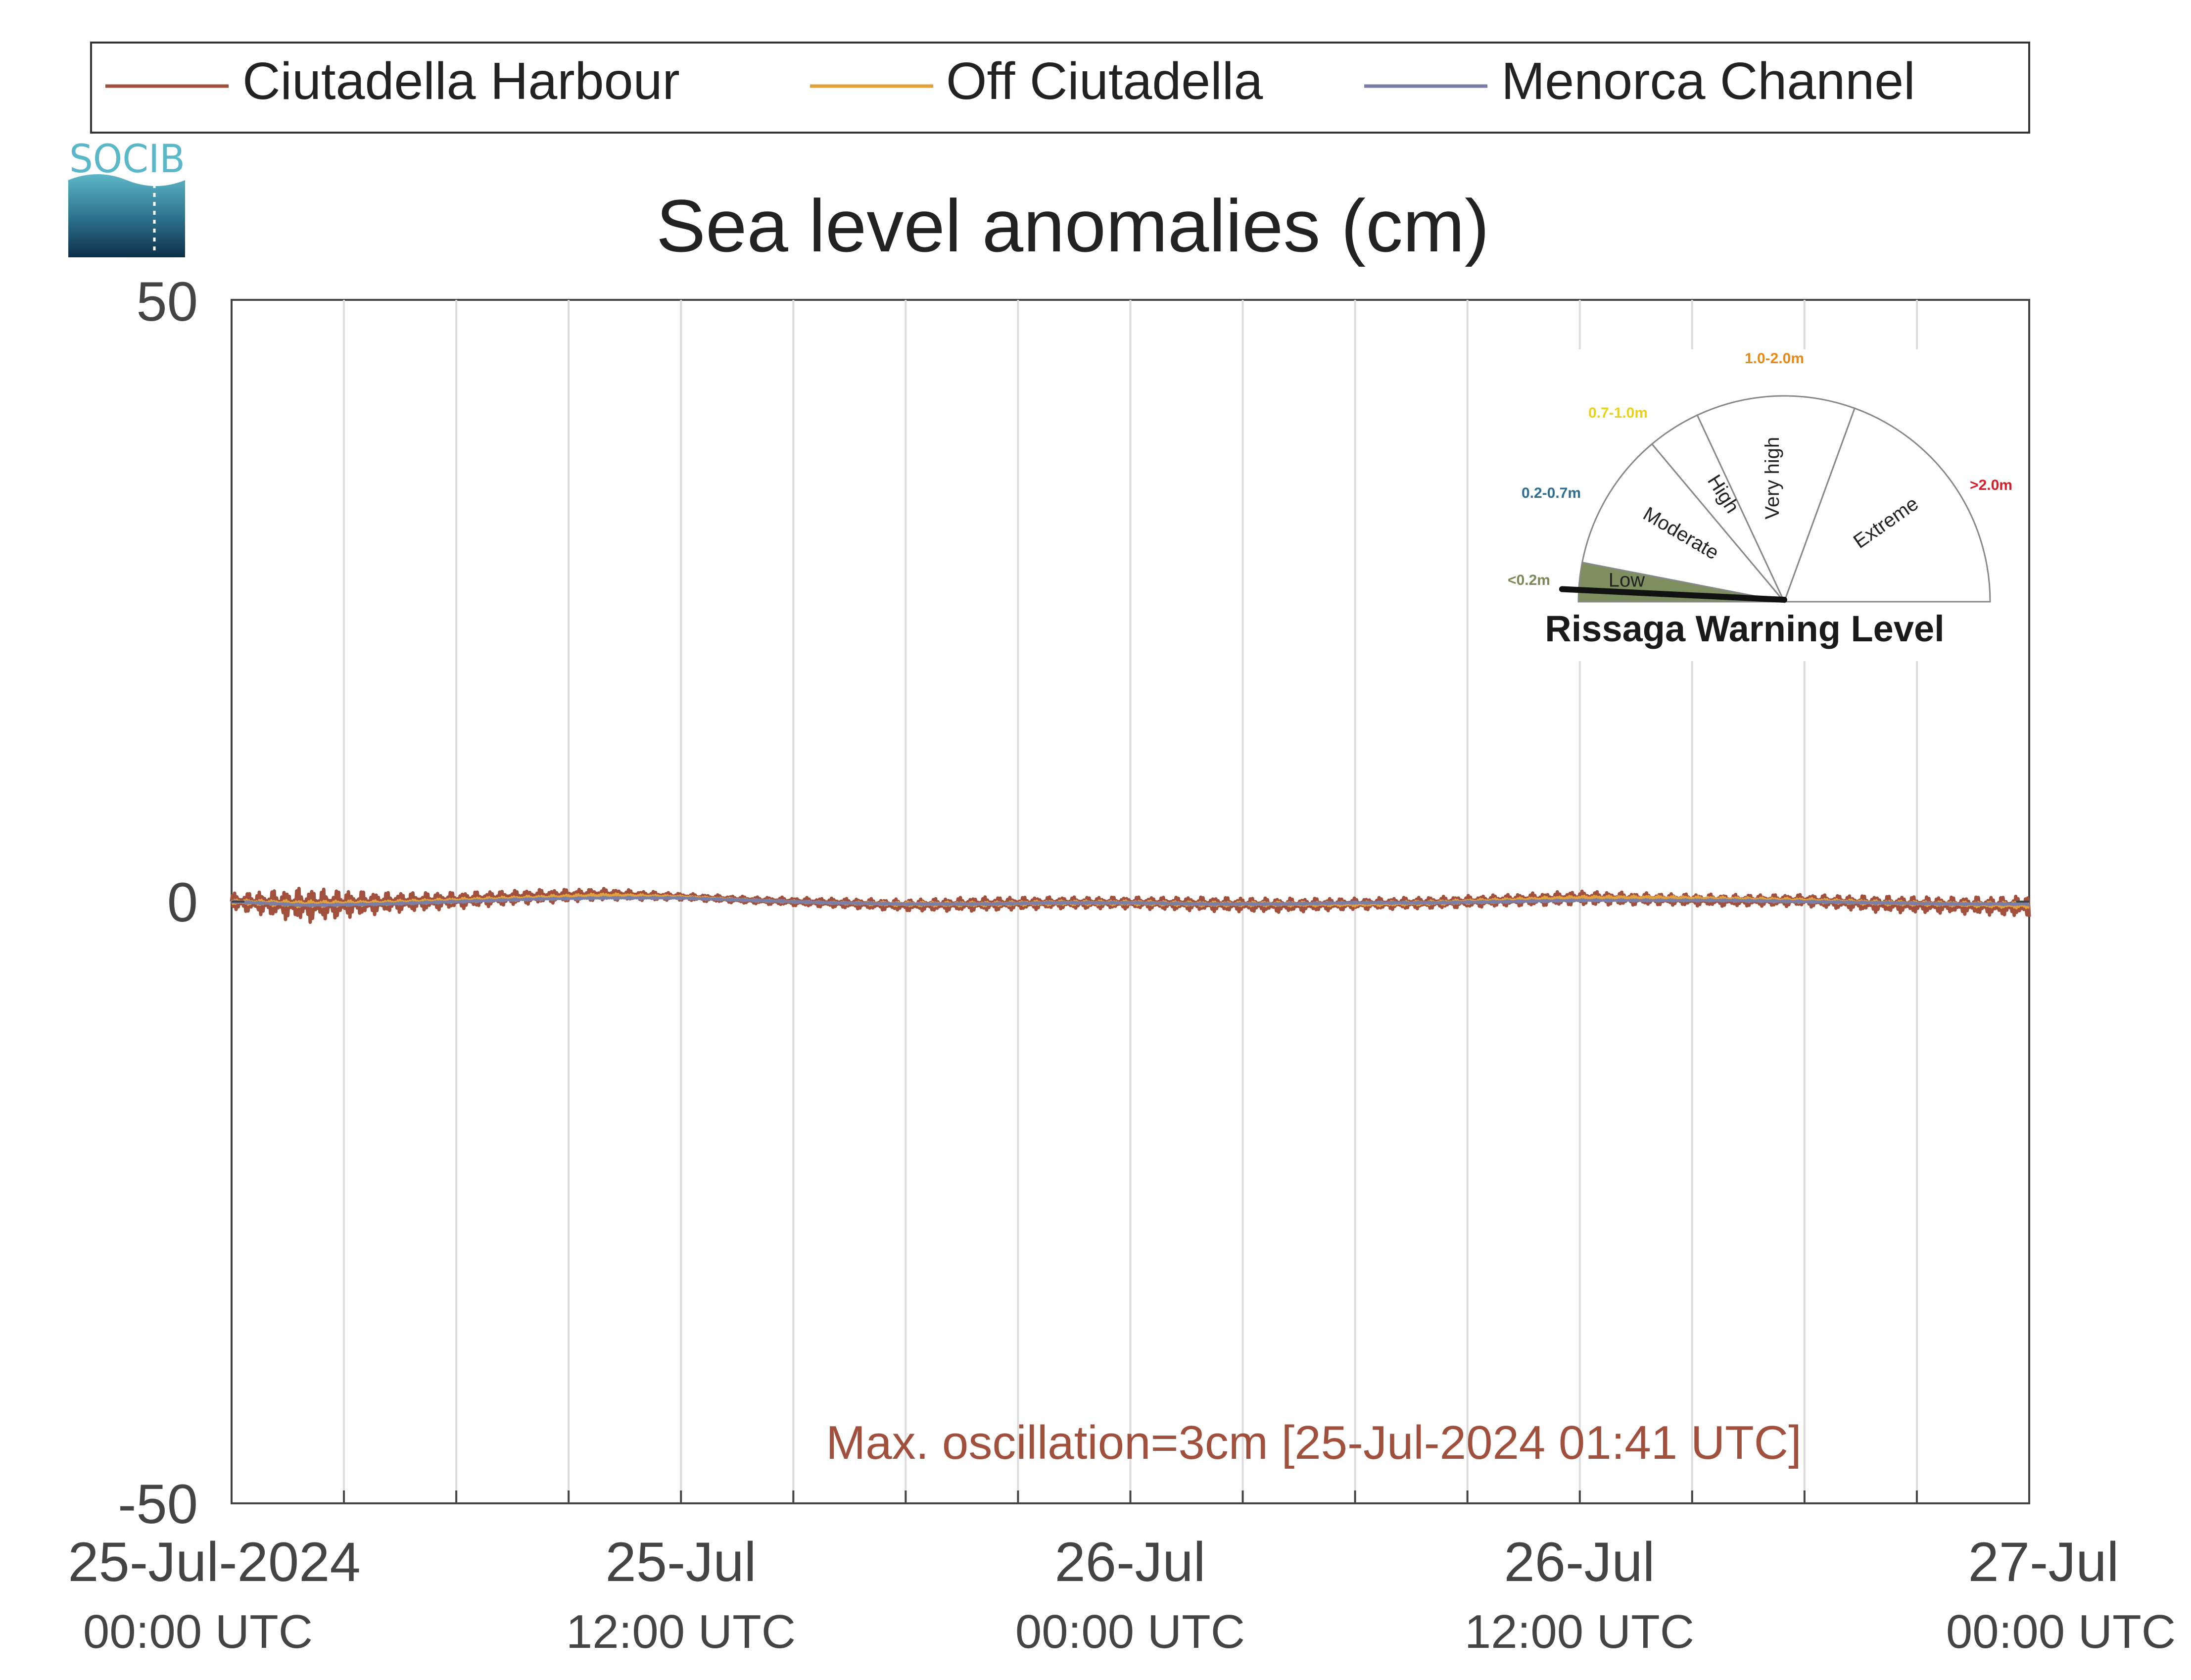 The height and width of the screenshot is (1680, 2191). I want to click on gauge-sector-moderate, so click(1683, 523).